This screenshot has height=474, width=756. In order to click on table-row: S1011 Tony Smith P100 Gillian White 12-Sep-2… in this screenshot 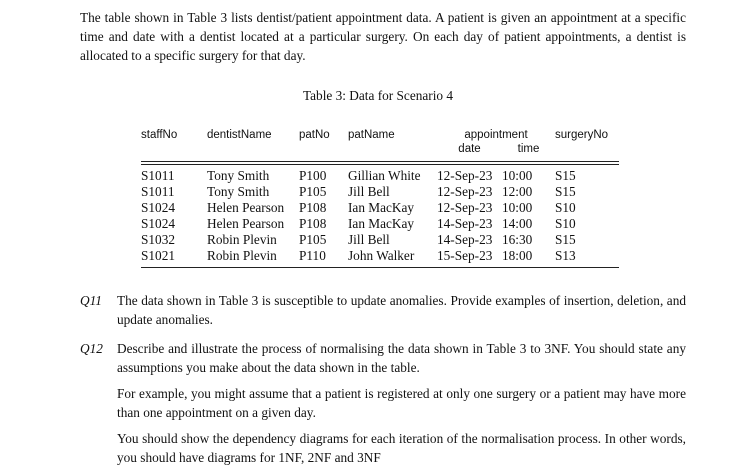, I will do `click(380, 173)`.